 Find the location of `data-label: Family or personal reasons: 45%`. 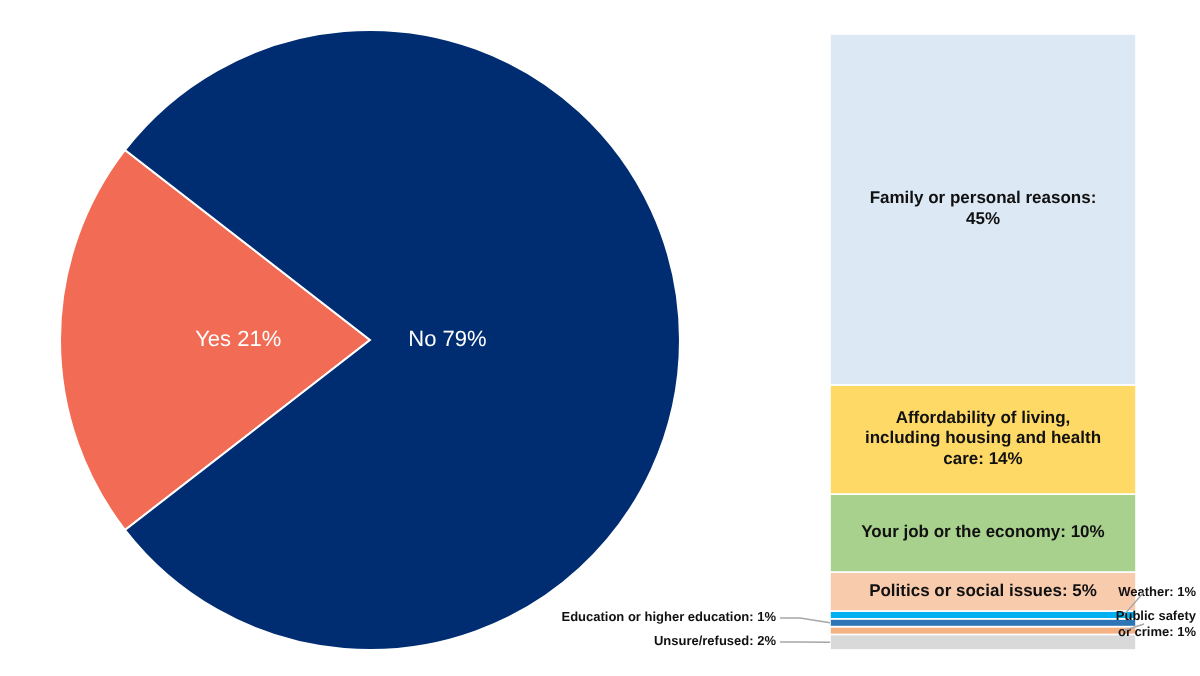

data-label: Family or personal reasons: 45% is located at coordinates (983, 208).